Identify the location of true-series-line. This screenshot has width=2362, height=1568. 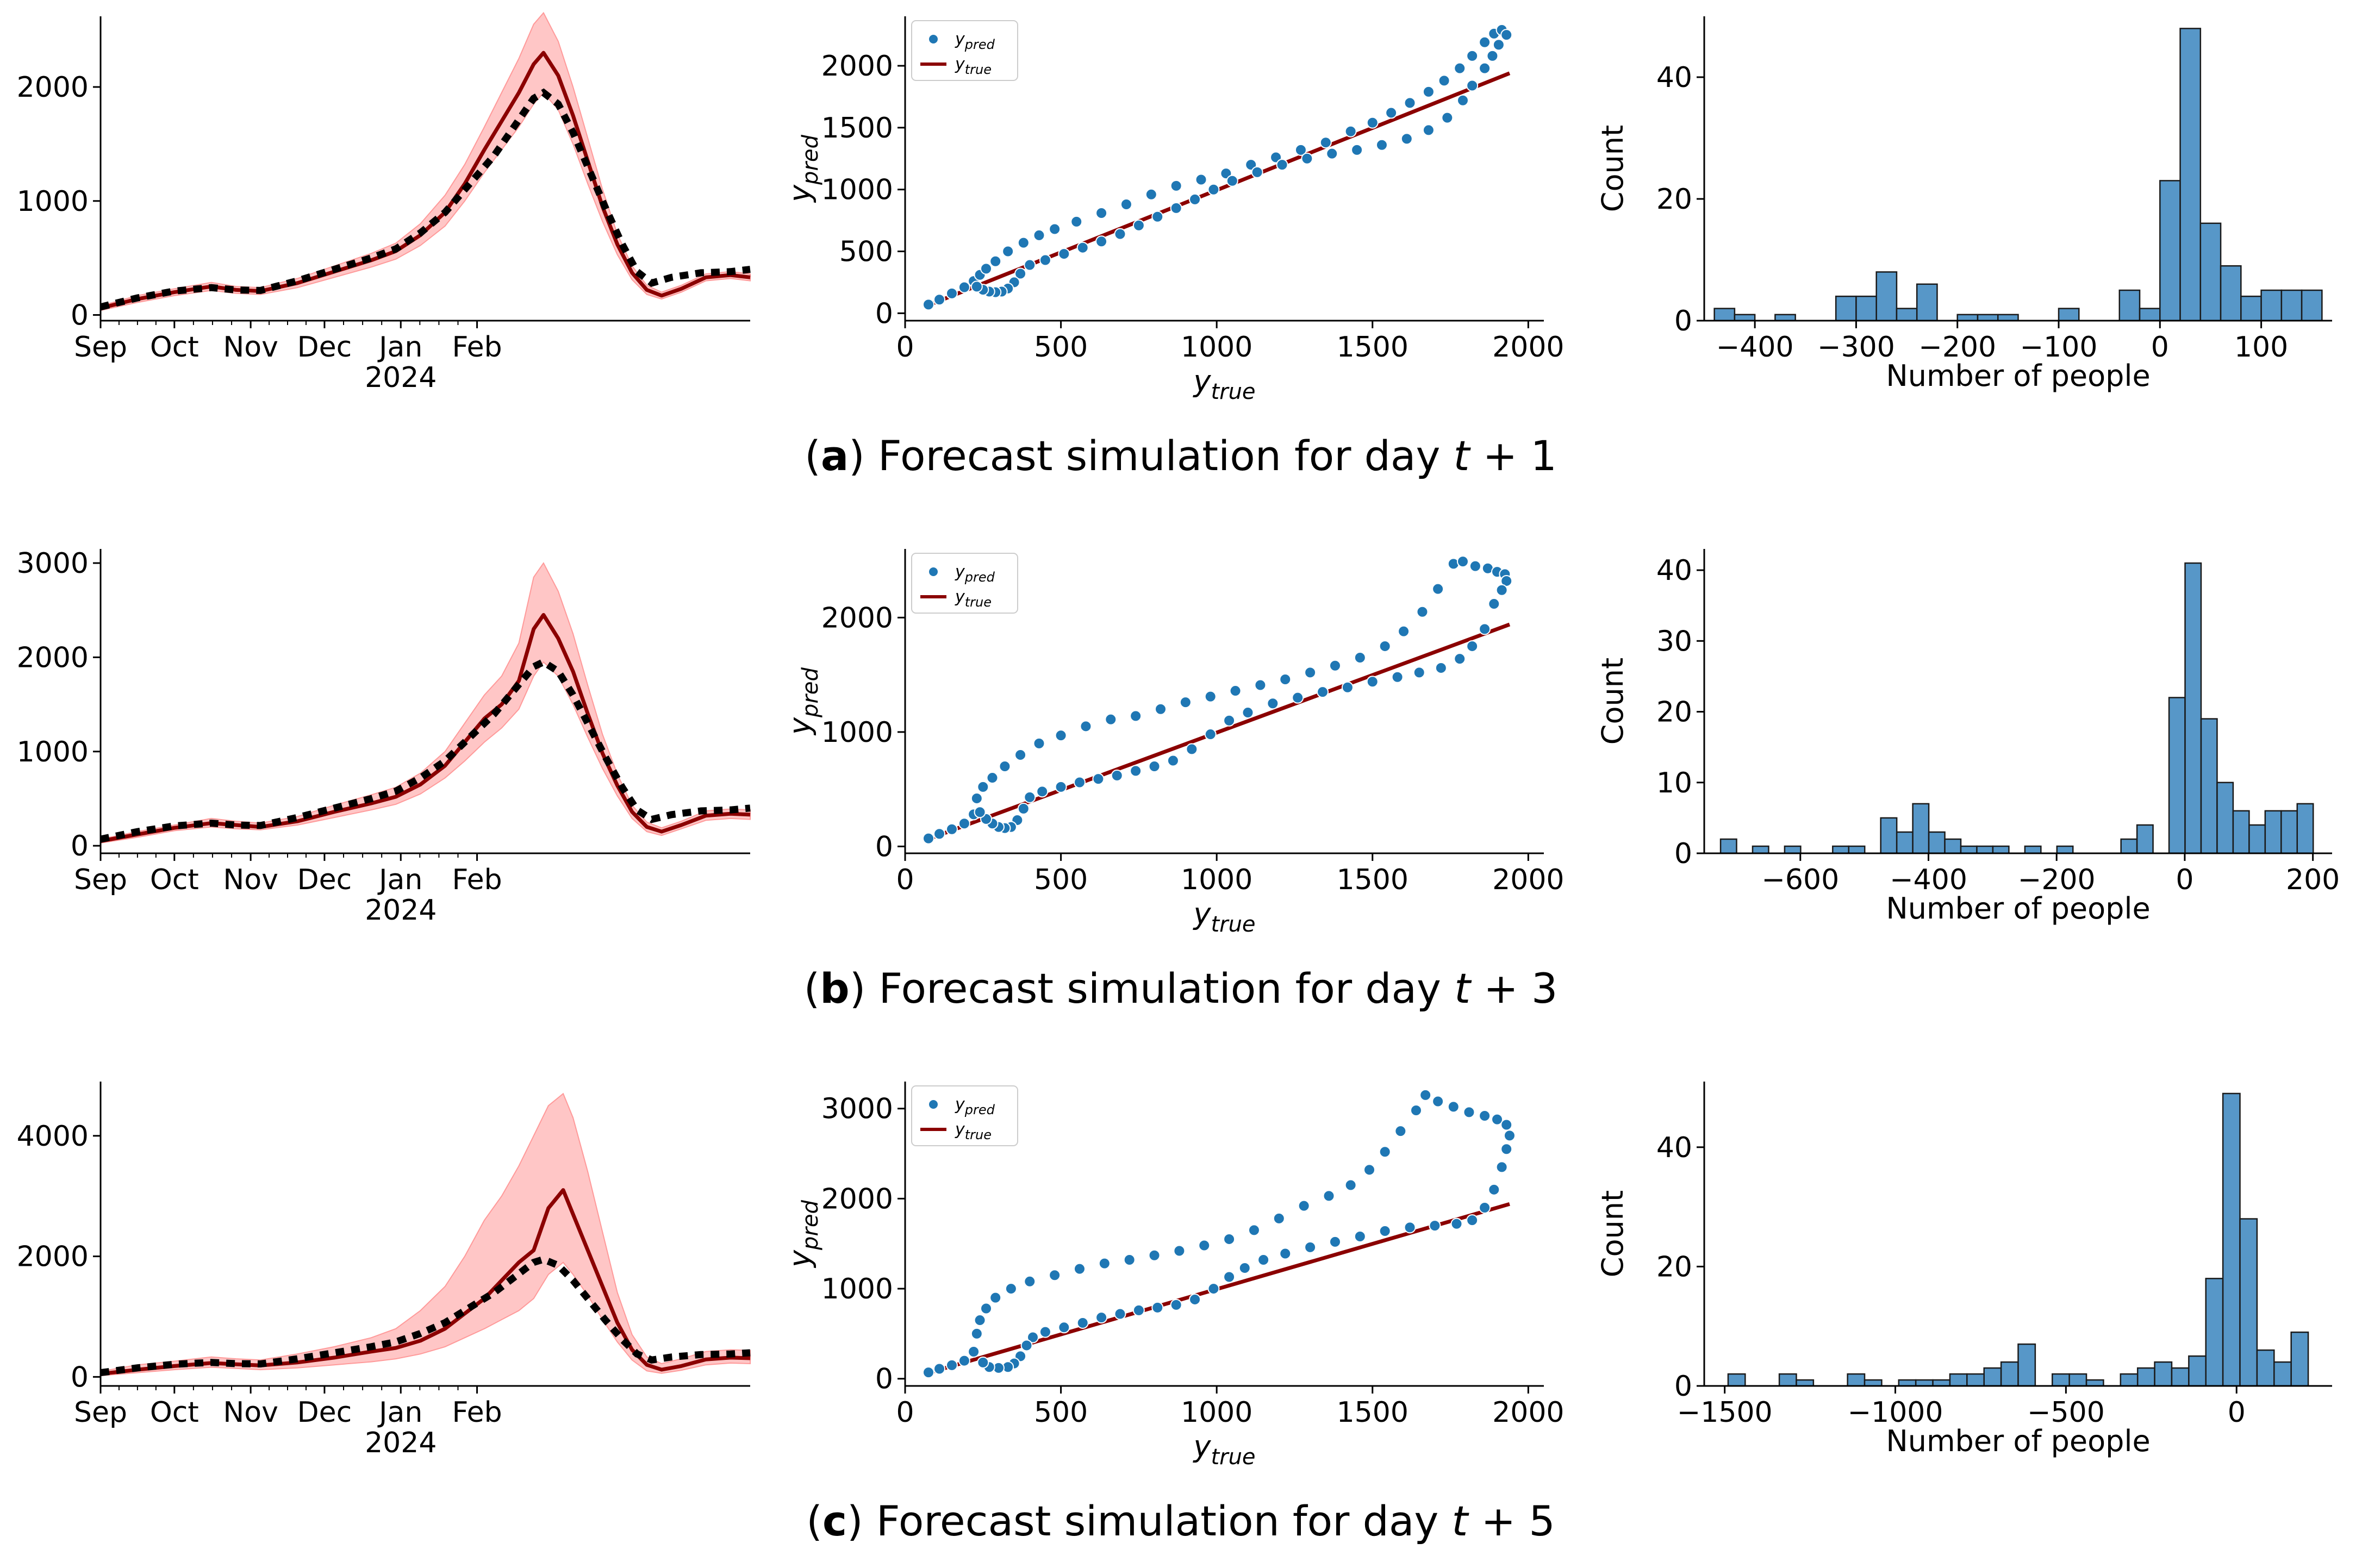
(425, 750).